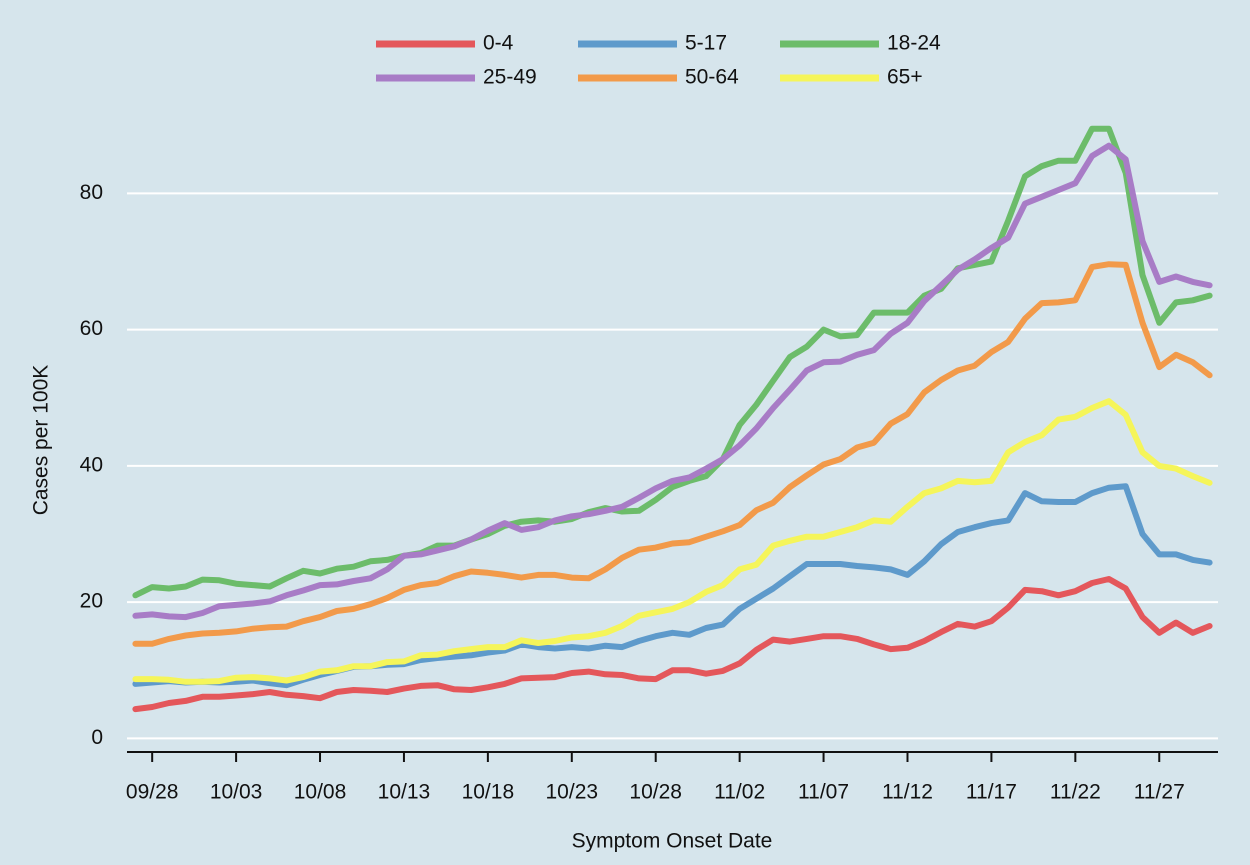 The image size is (1250, 865). What do you see at coordinates (91, 601) in the screenshot?
I see `y-tick-label: 20` at bounding box center [91, 601].